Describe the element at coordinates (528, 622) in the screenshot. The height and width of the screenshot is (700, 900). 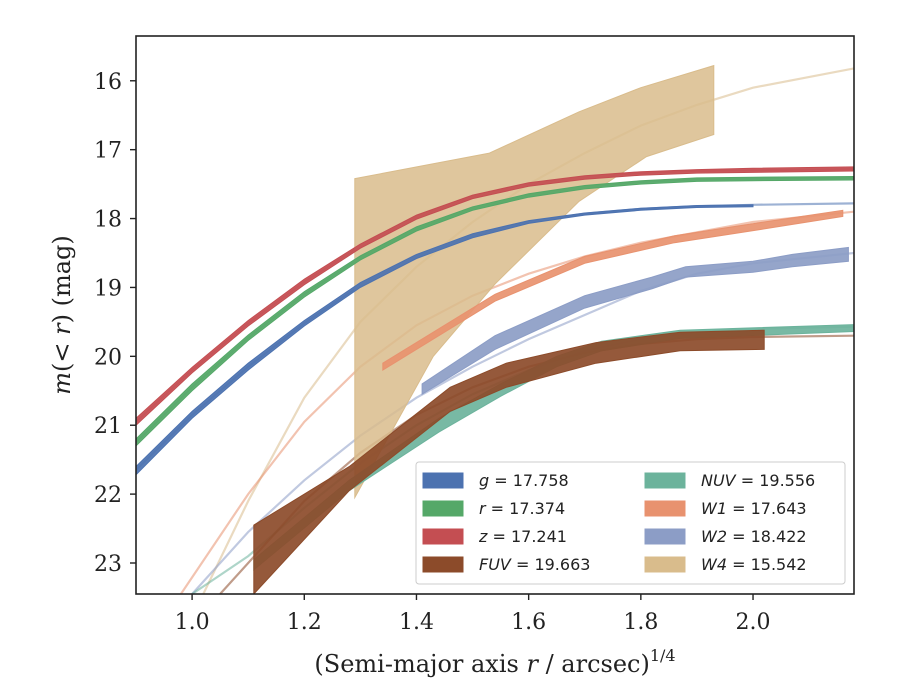
I see `x-tick-label: 1.6` at that location.